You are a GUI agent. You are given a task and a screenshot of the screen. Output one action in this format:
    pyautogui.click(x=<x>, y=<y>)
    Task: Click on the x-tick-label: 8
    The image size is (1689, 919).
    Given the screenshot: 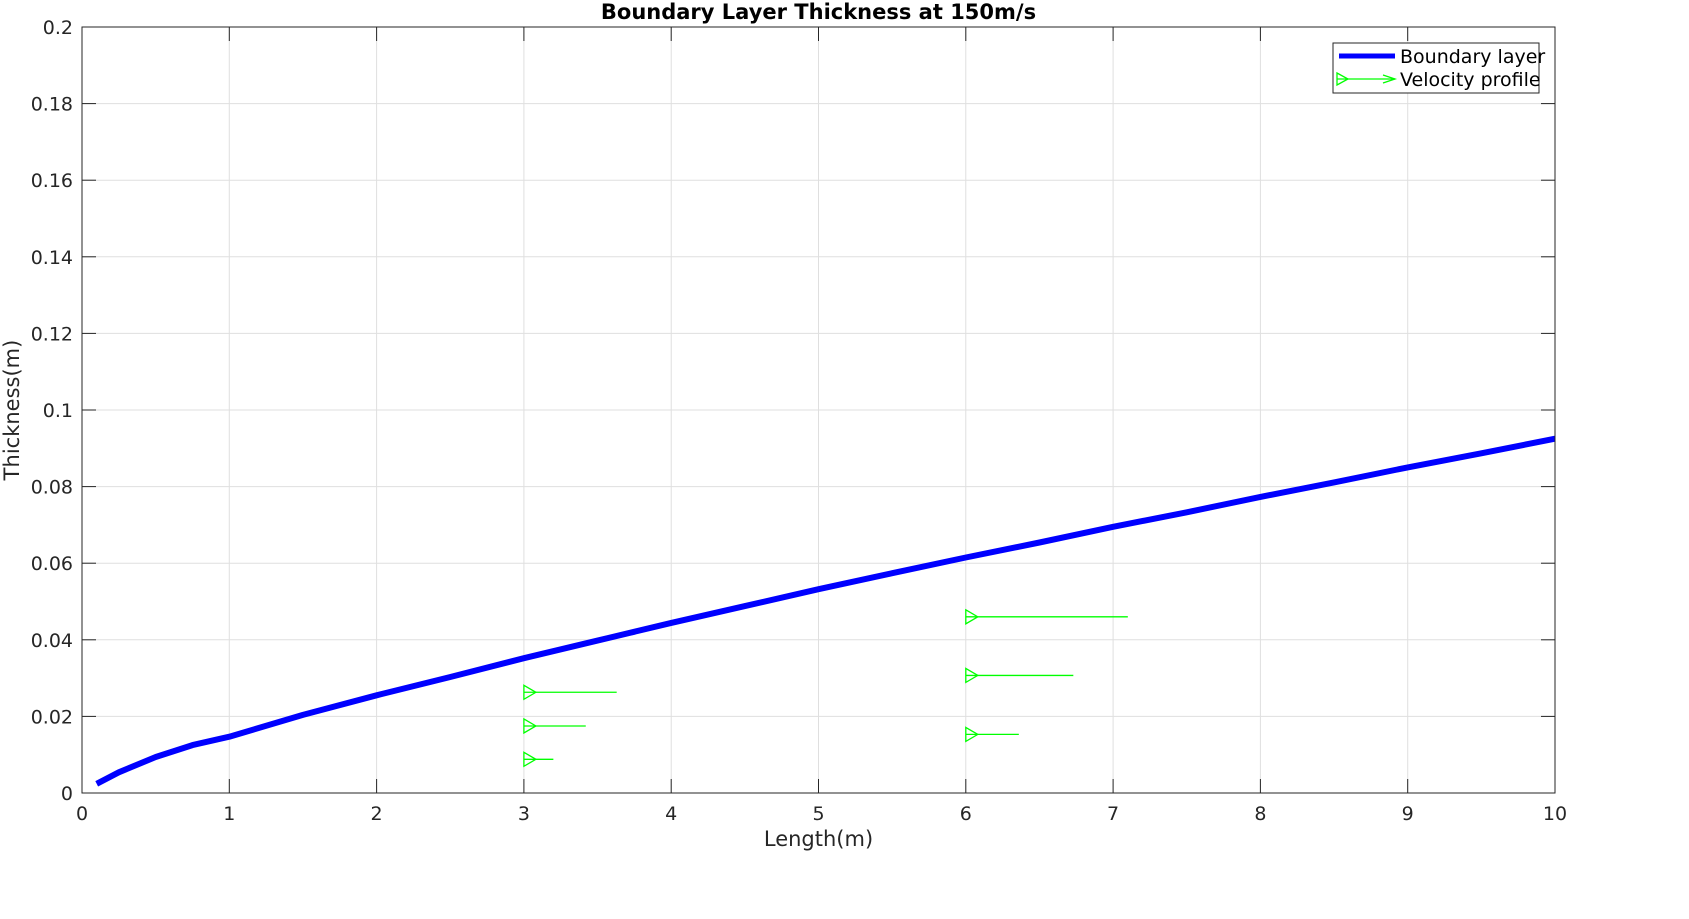 What is the action you would take?
    pyautogui.click(x=1260, y=814)
    